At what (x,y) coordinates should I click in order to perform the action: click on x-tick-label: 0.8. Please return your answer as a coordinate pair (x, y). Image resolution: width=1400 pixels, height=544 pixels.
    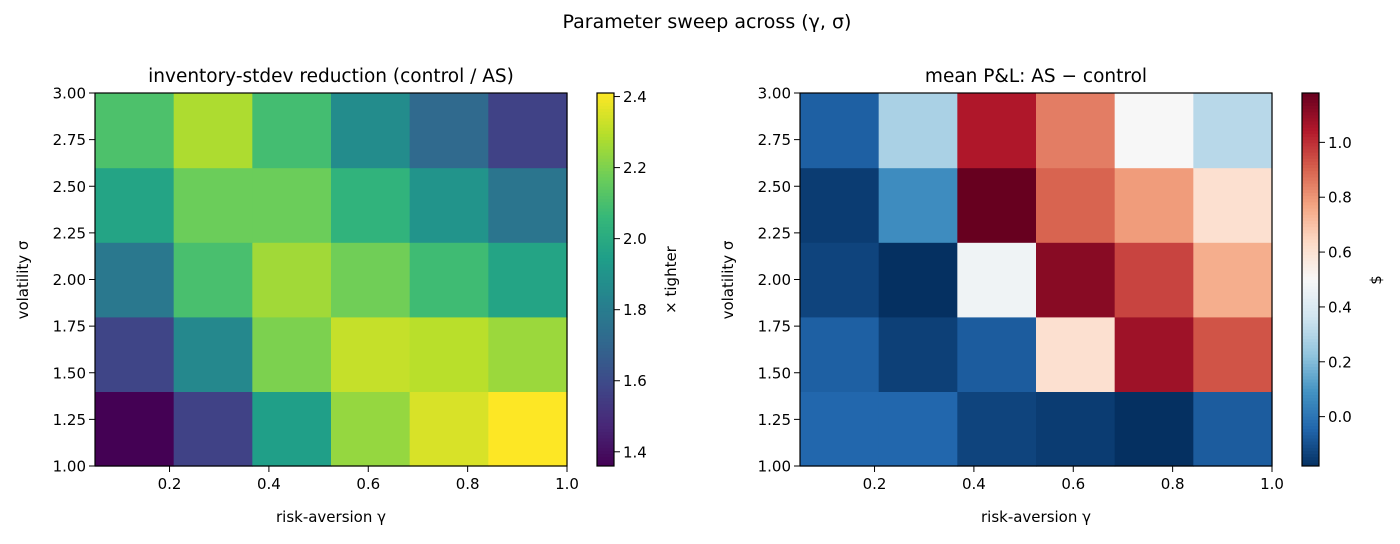
    Looking at the image, I should click on (468, 484).